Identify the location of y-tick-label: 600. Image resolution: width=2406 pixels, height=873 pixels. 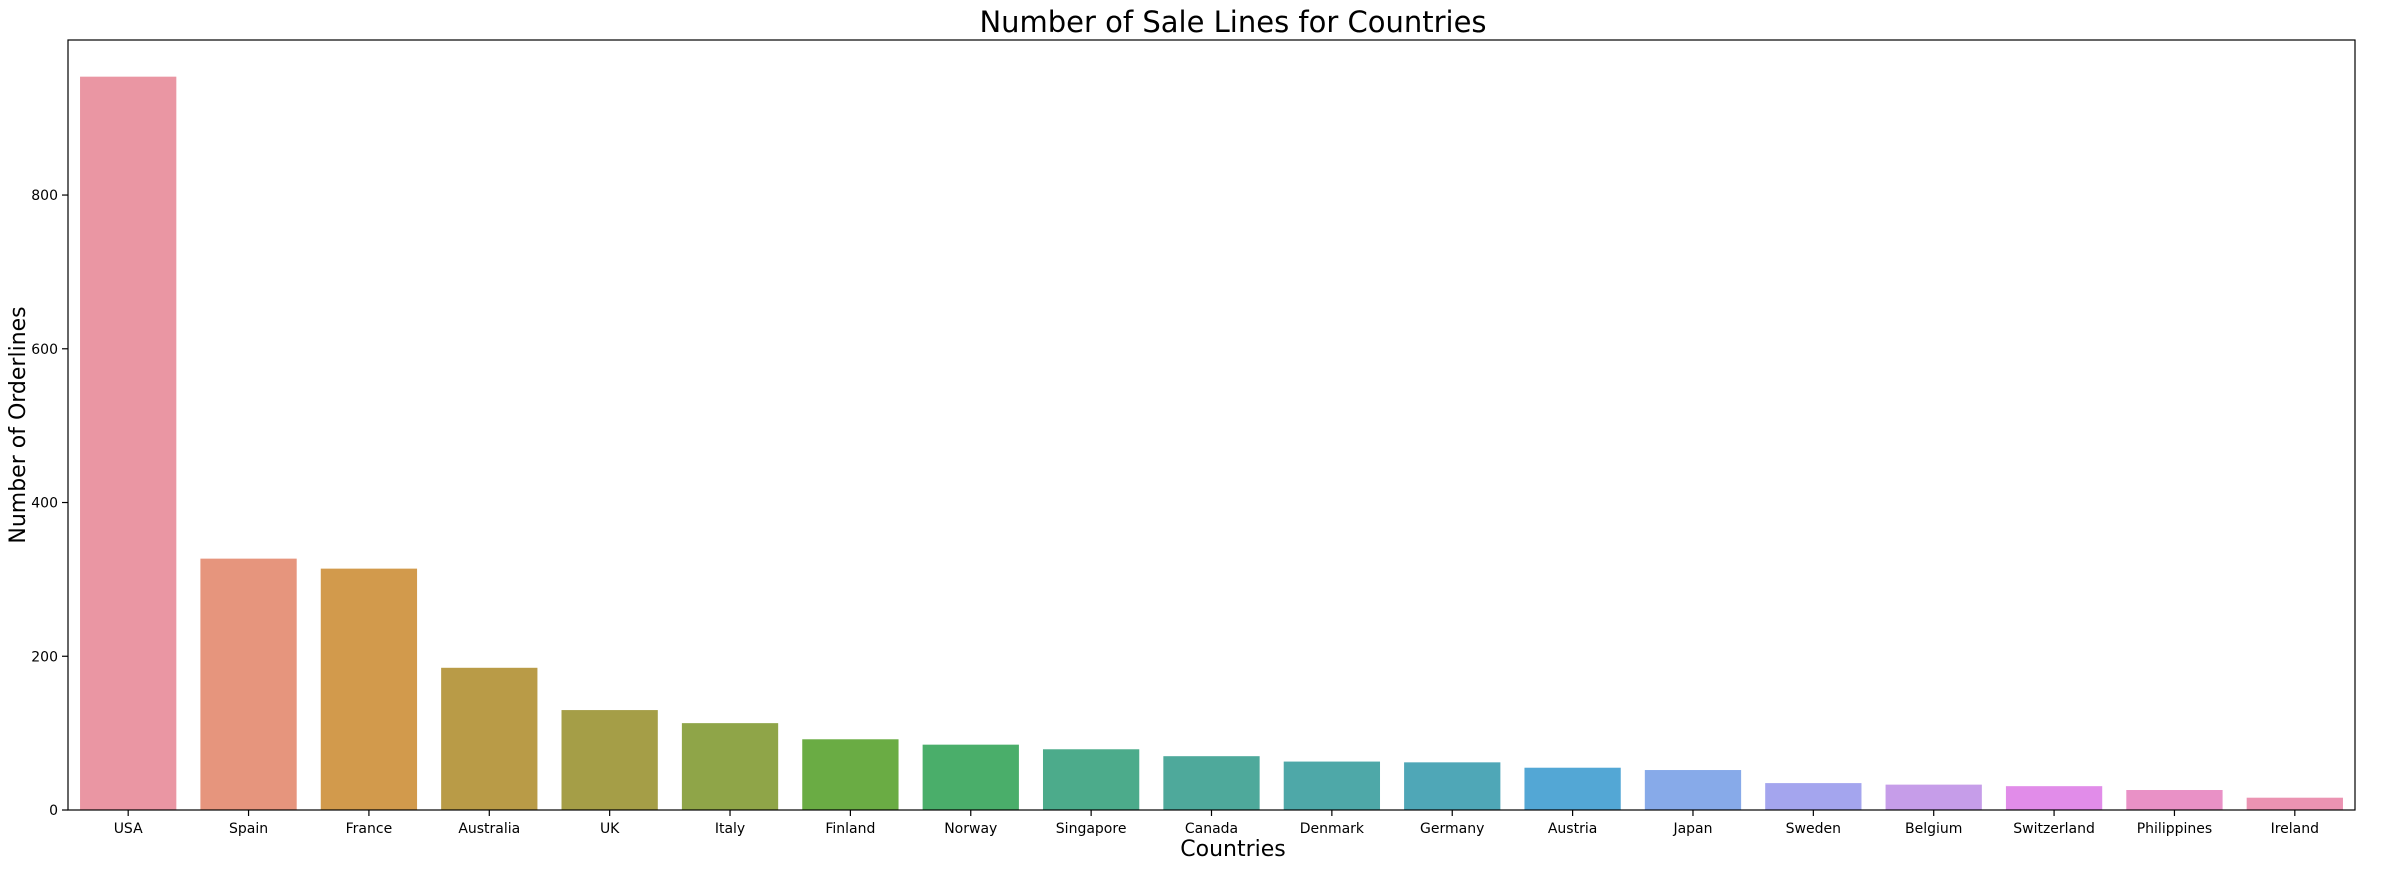
(44, 350).